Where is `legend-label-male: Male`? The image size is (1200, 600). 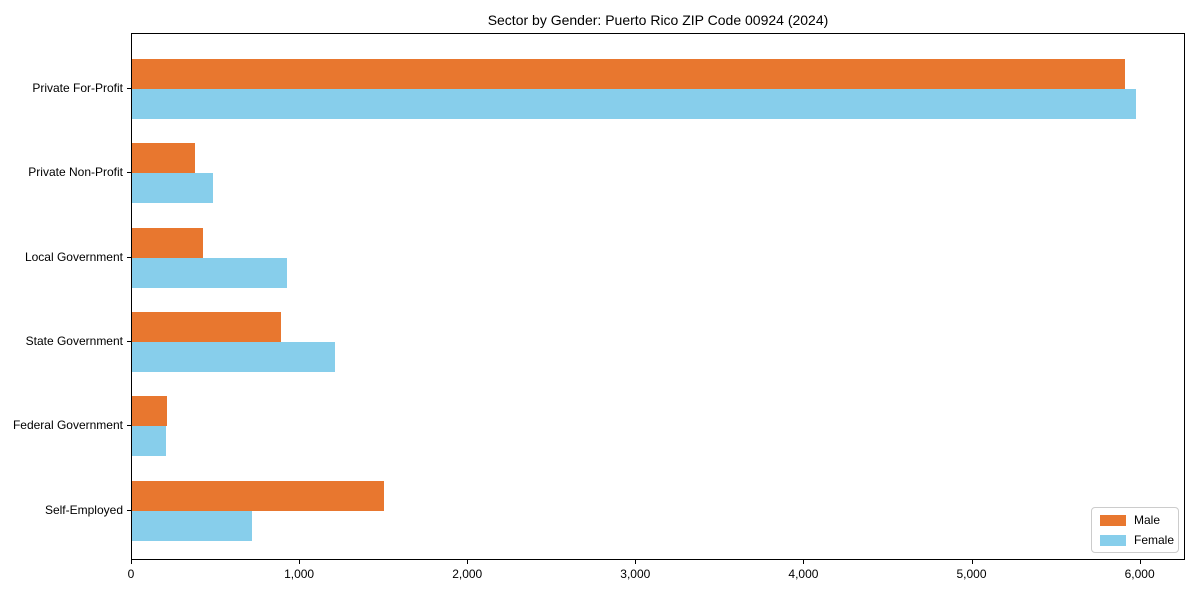 legend-label-male: Male is located at coordinates (1147, 520).